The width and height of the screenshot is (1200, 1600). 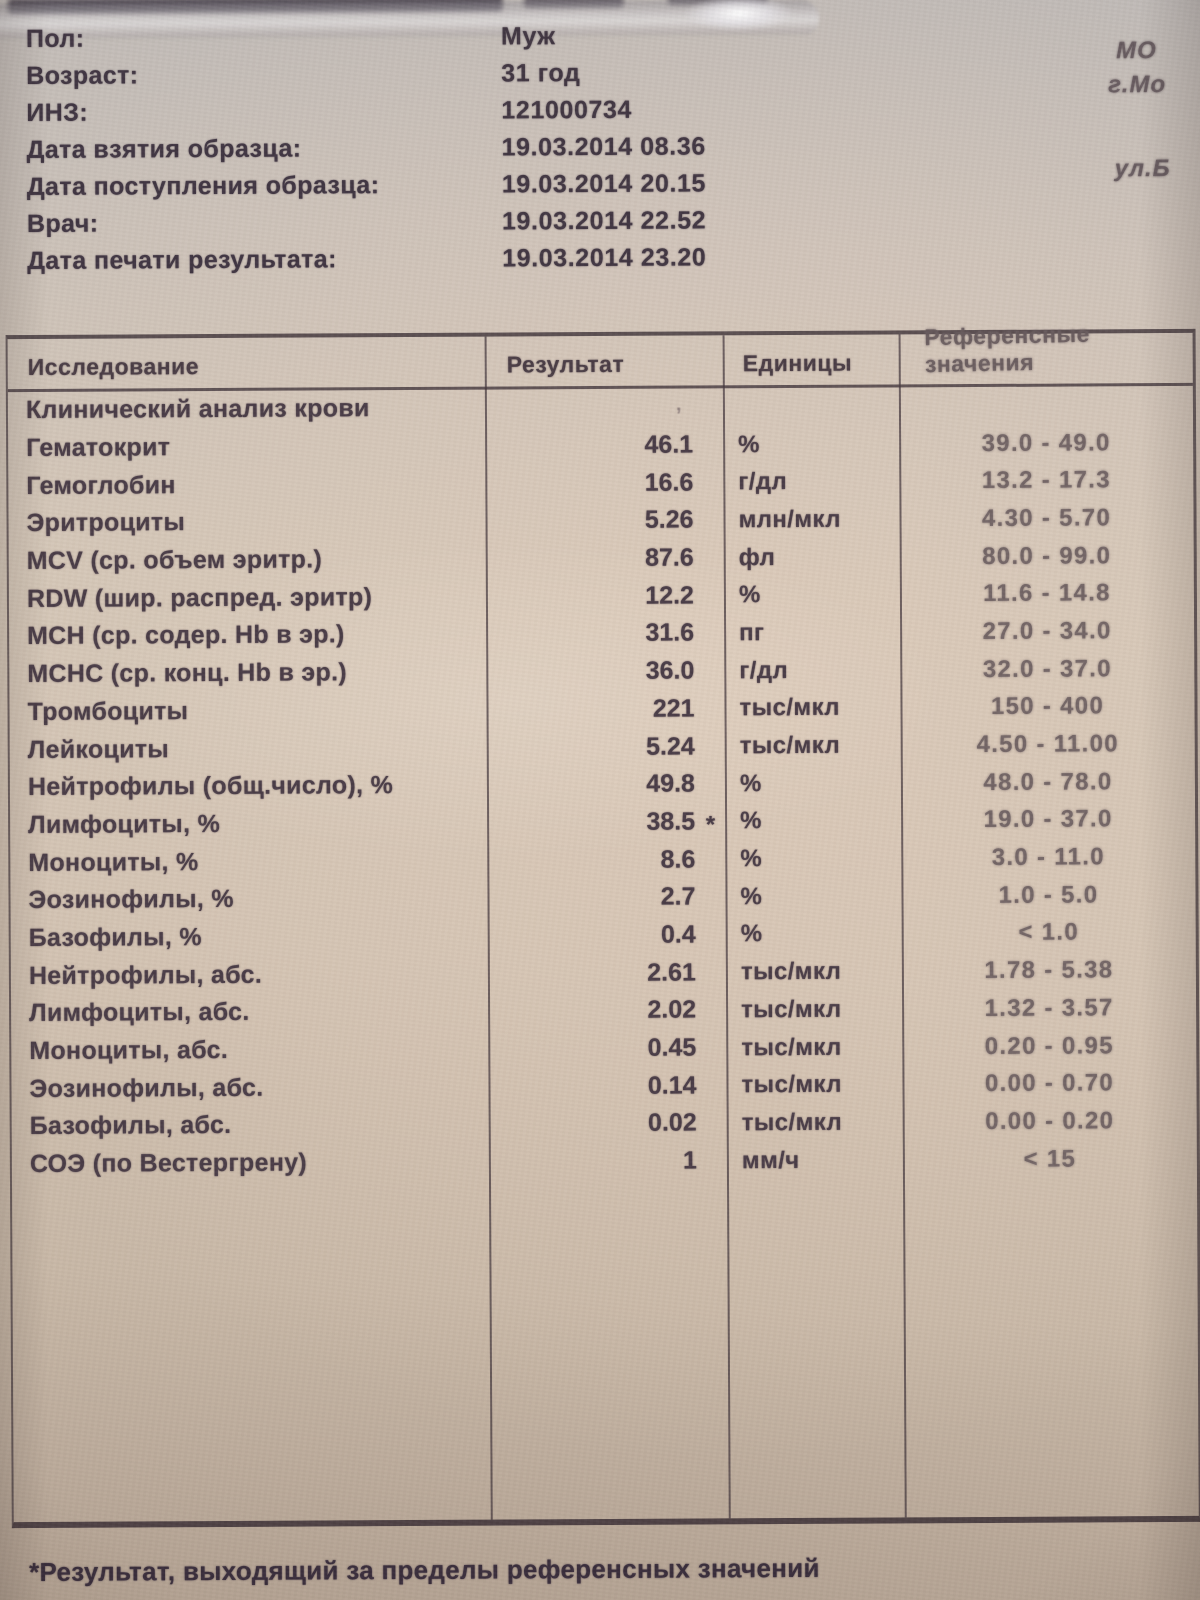 What do you see at coordinates (1046, 593) in the screenshot?
I see `reference-range: 11.6 - 14.8` at bounding box center [1046, 593].